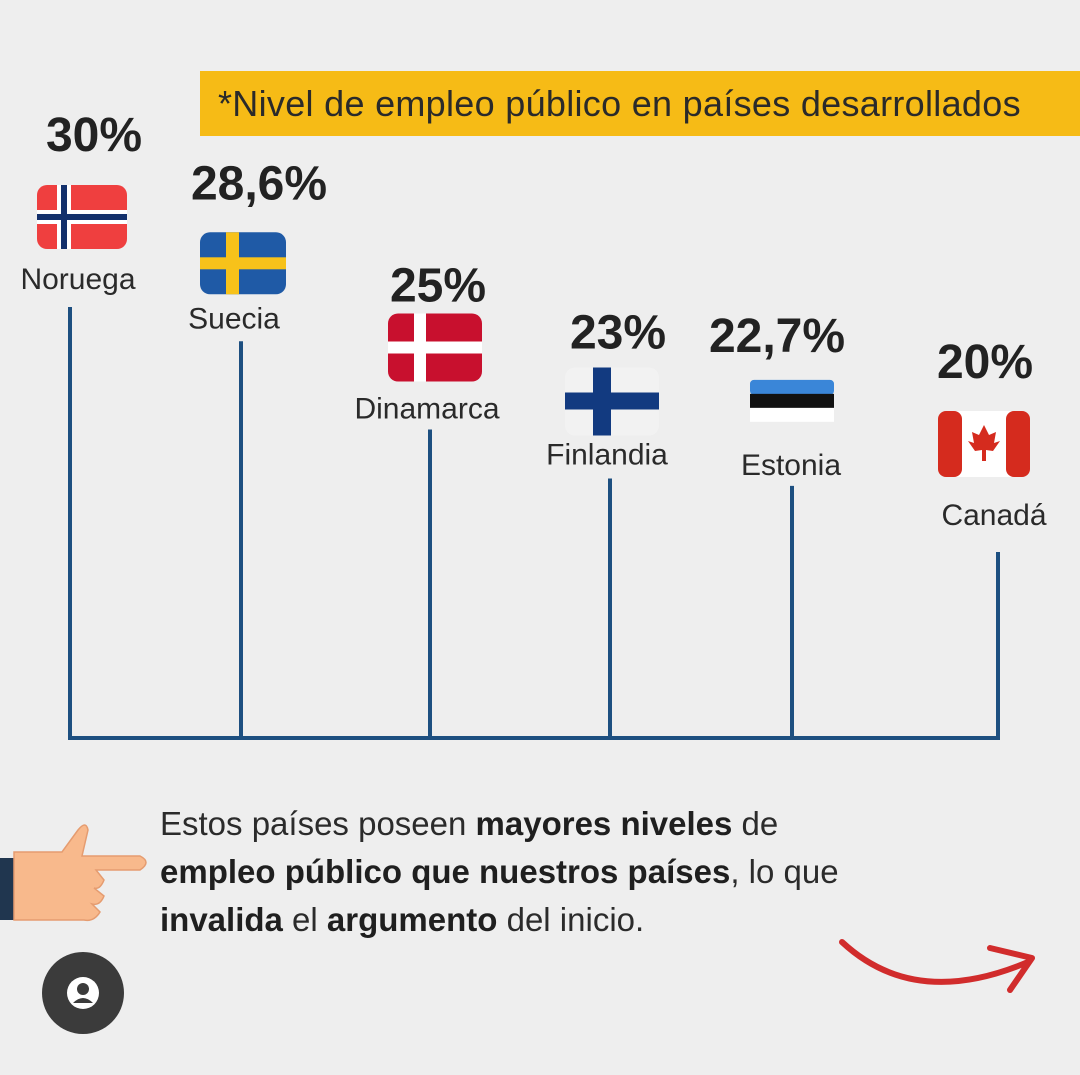 Image resolution: width=1080 pixels, height=1075 pixels. What do you see at coordinates (318, 823) in the screenshot?
I see `caption-text-1: Estos países poseen` at bounding box center [318, 823].